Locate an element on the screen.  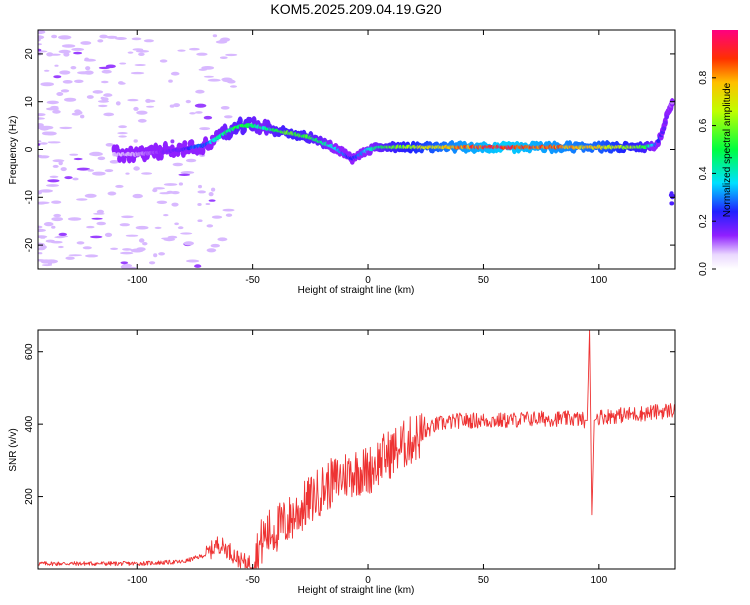
spectrogram-xtick-label: 0 is located at coordinates (368, 280).